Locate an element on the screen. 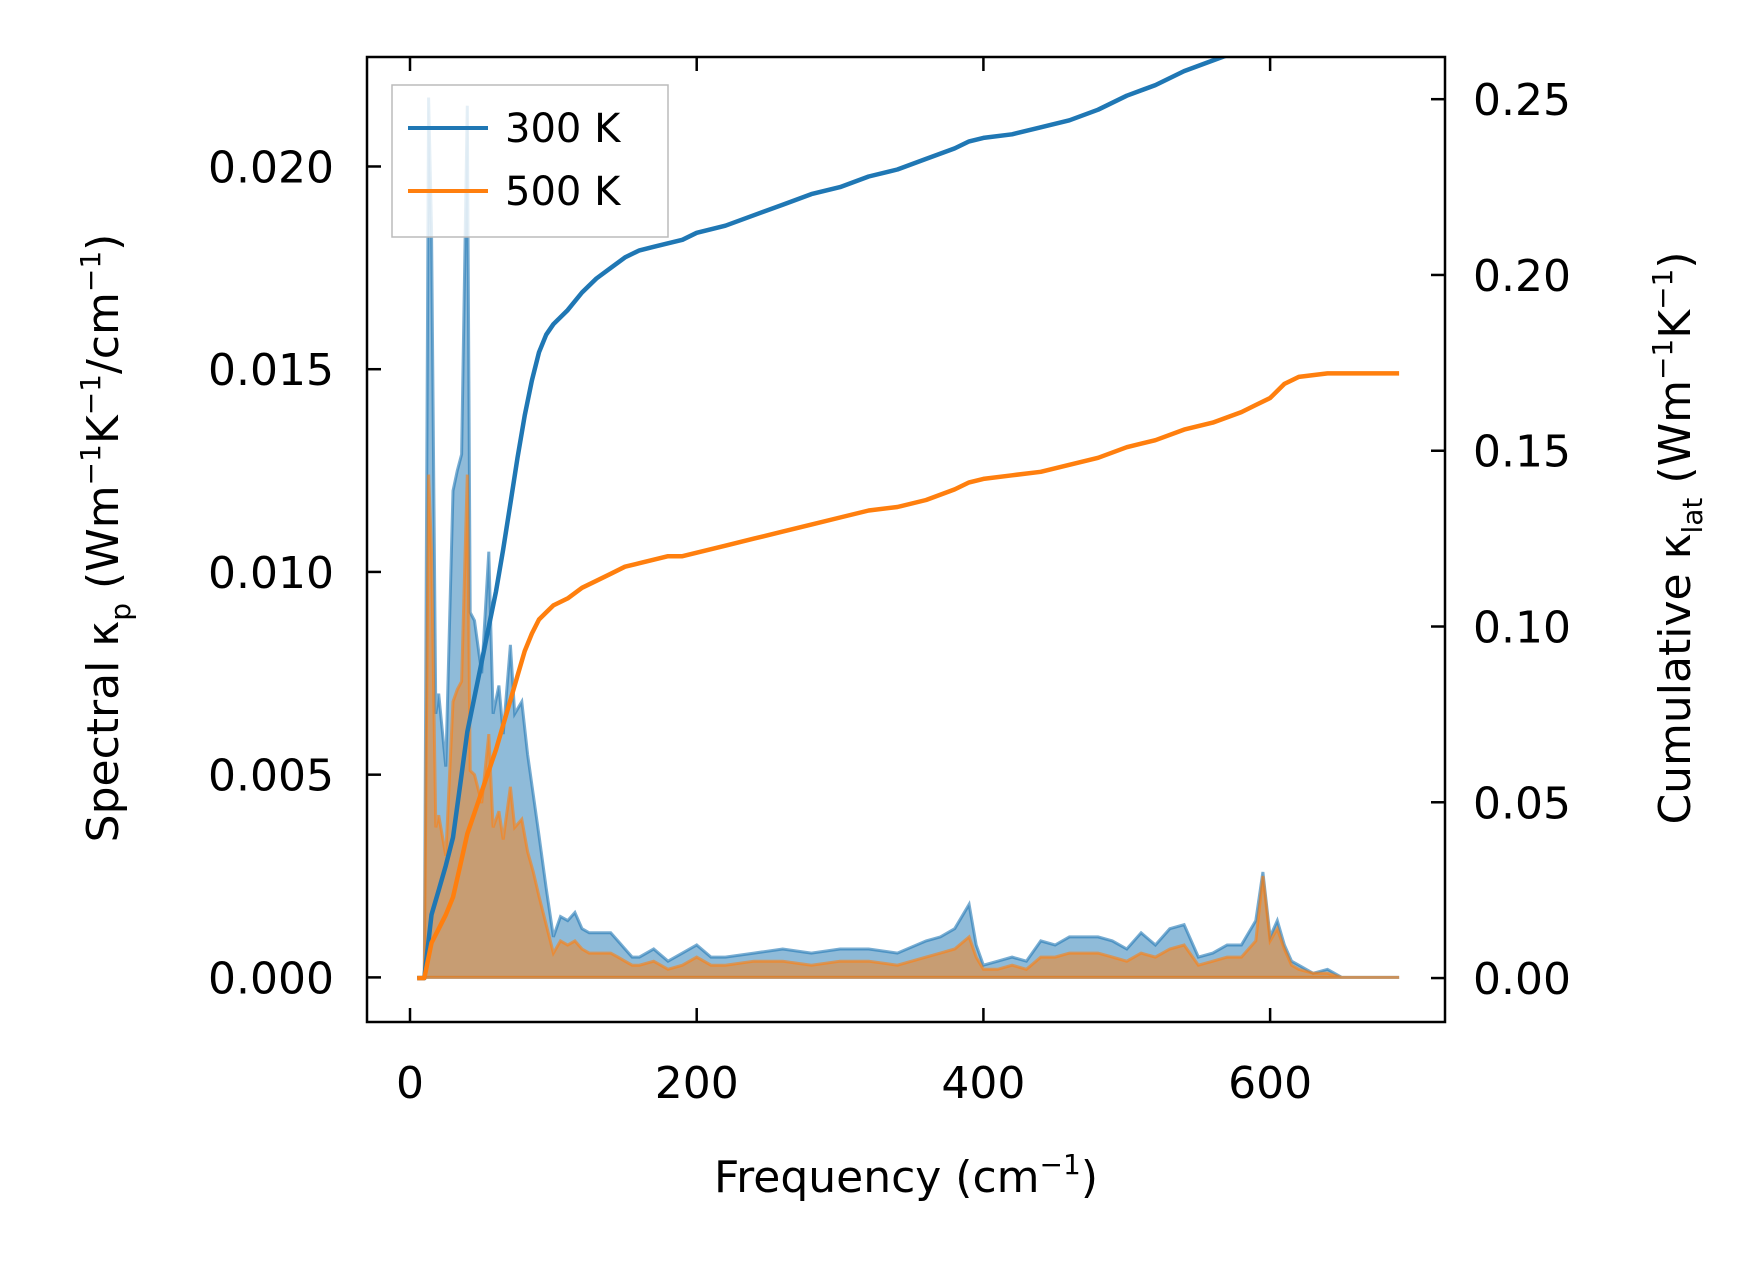 Image resolution: width=1753 pixels, height=1264 pixels. right-y-tick-label: 0.00 is located at coordinates (1522, 979).